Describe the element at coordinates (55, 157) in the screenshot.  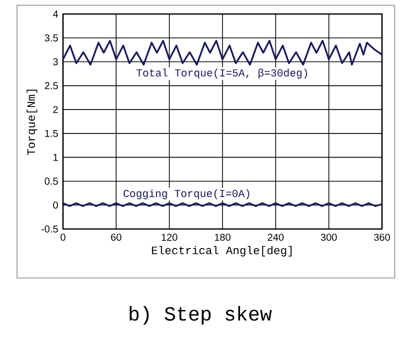
I see `y-tick-label: 1` at that location.